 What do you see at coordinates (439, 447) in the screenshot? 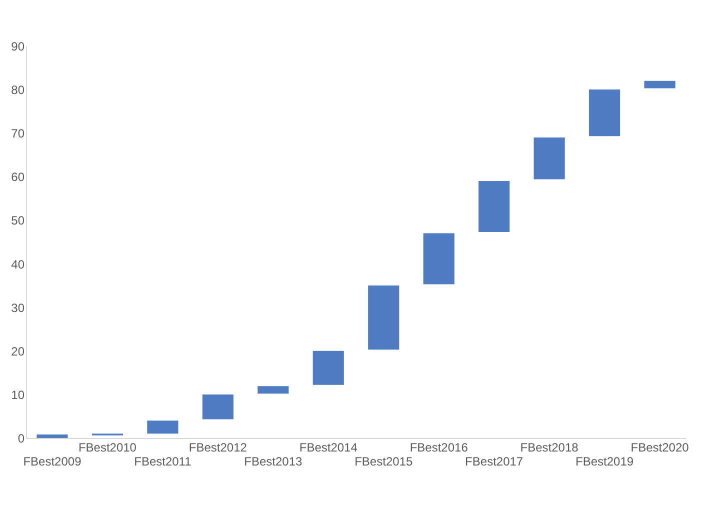
I see `x-tick-label: FBest2016` at bounding box center [439, 447].